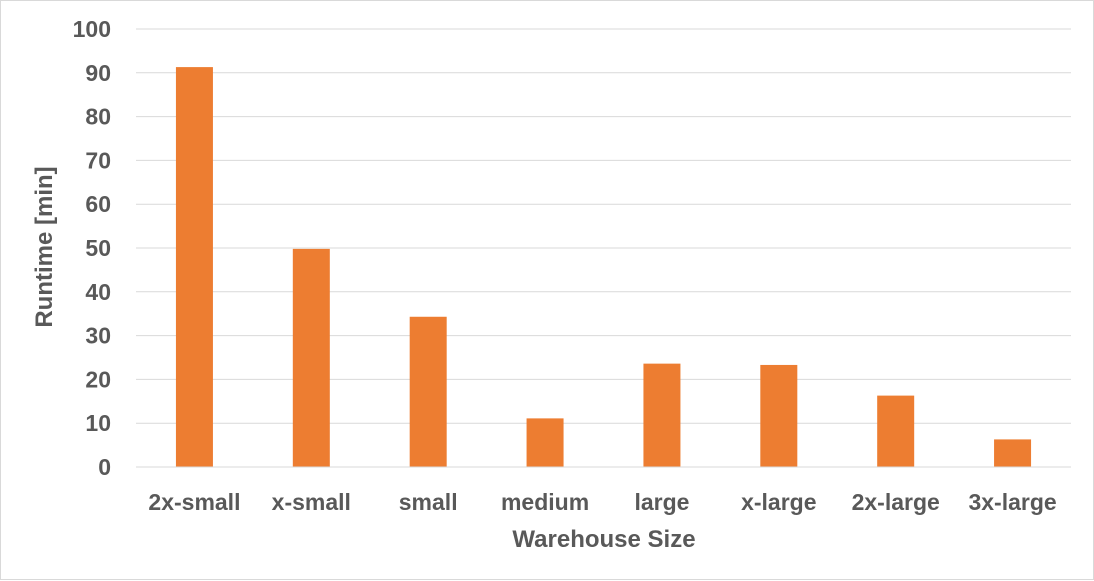 Image resolution: width=1094 pixels, height=581 pixels. I want to click on y-tick-label: 40, so click(98, 292).